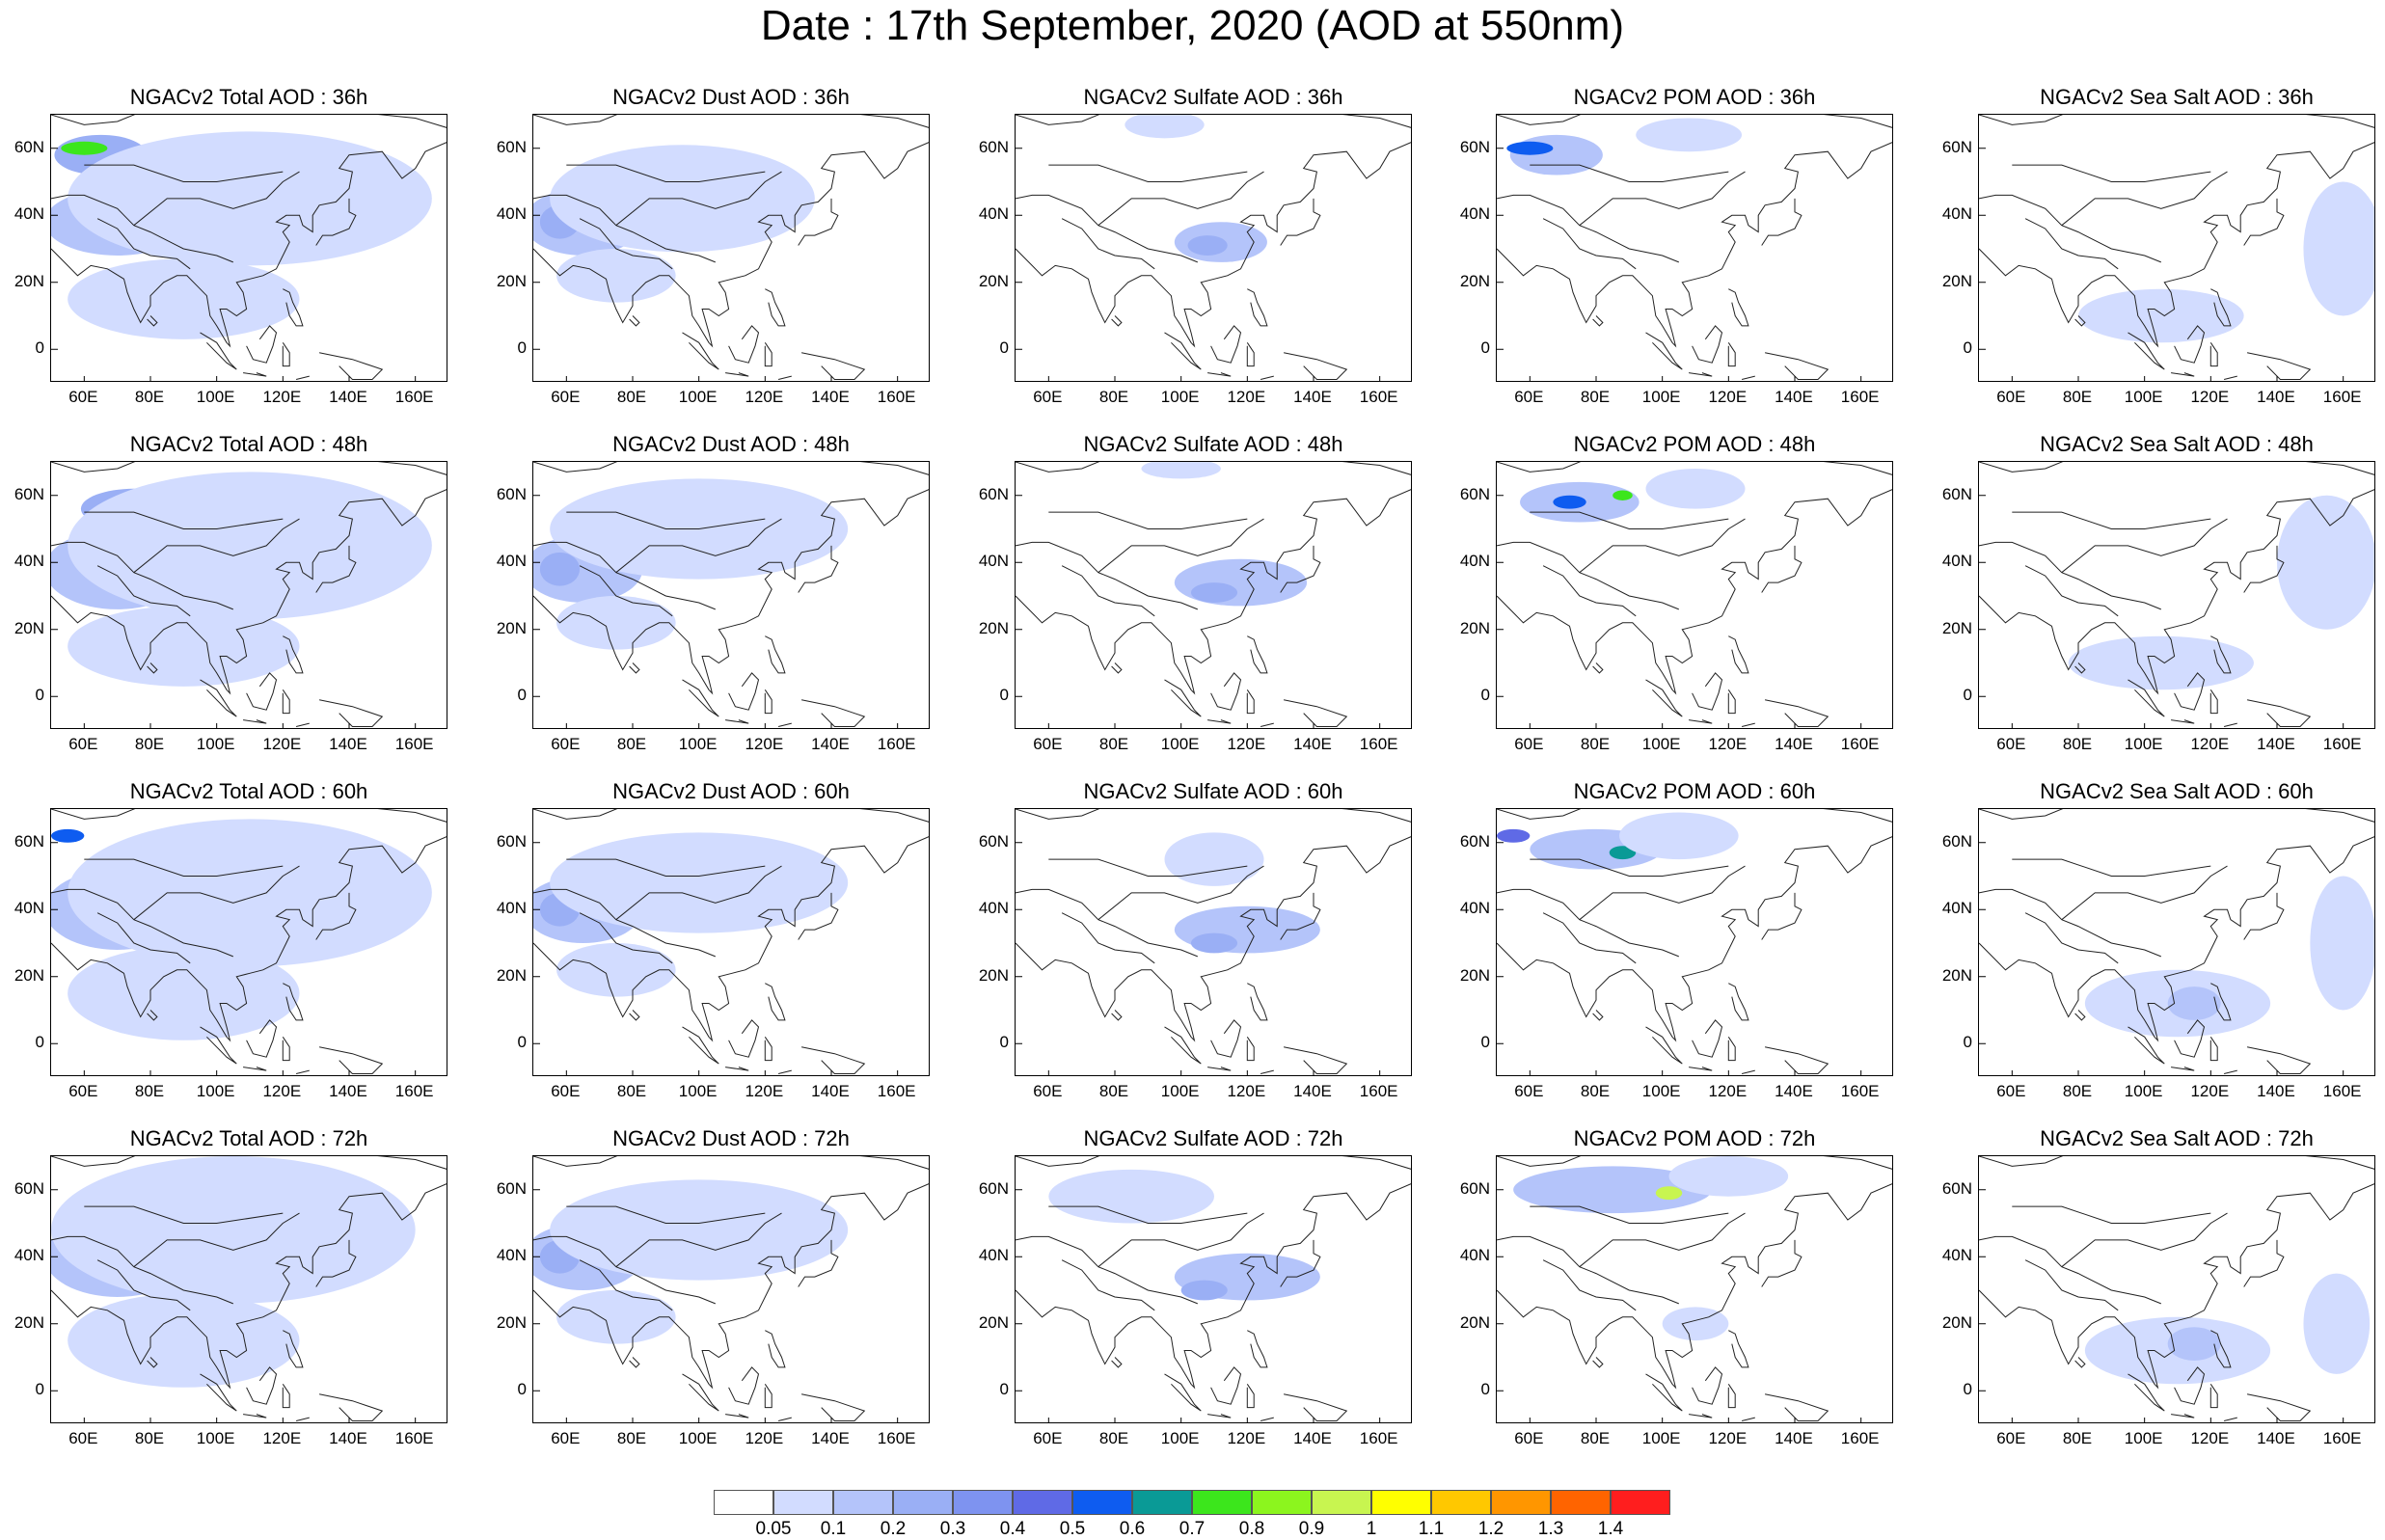  Describe the element at coordinates (1213, 1138) in the screenshot. I see `panel-title-sulfate-row-4: NGACv2 Sulfate AOD : 72h` at that location.